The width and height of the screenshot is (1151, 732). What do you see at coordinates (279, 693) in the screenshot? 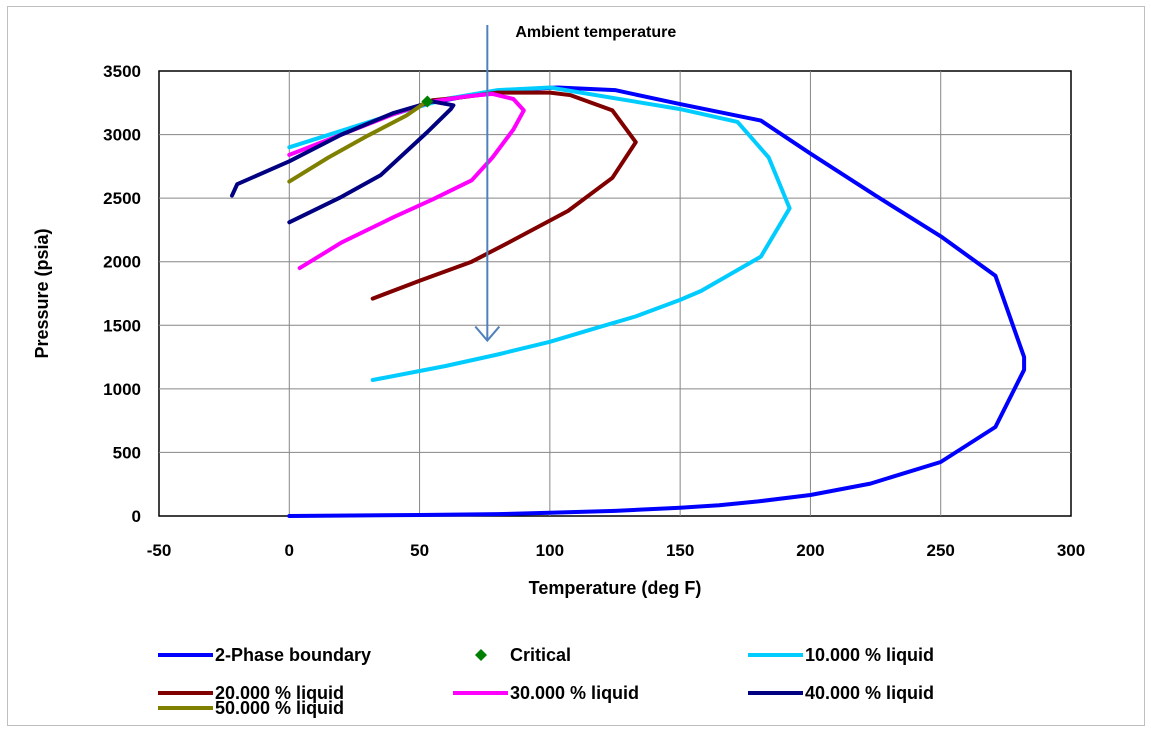
I see `legend-label: 20.000 % liquid` at bounding box center [279, 693].